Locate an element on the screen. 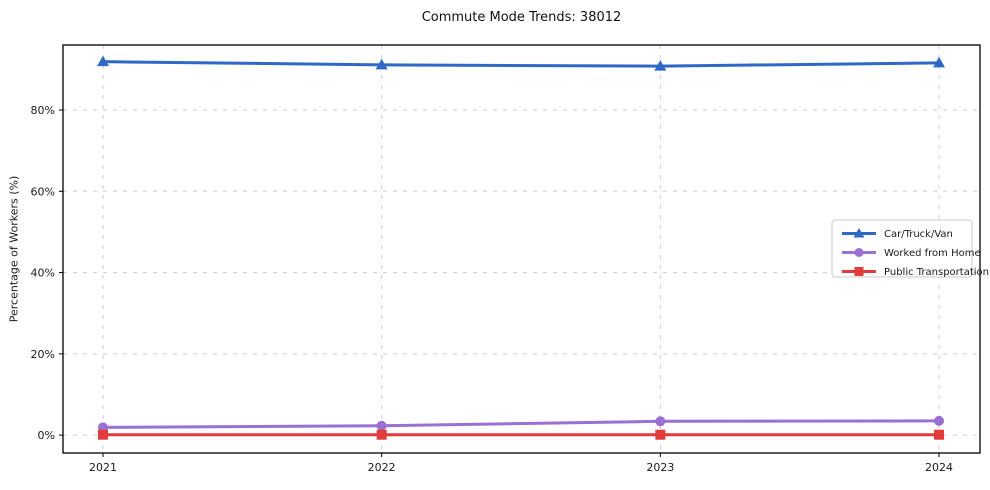 This screenshot has height=490, width=990. series-line-car-truck-van is located at coordinates (521, 64).